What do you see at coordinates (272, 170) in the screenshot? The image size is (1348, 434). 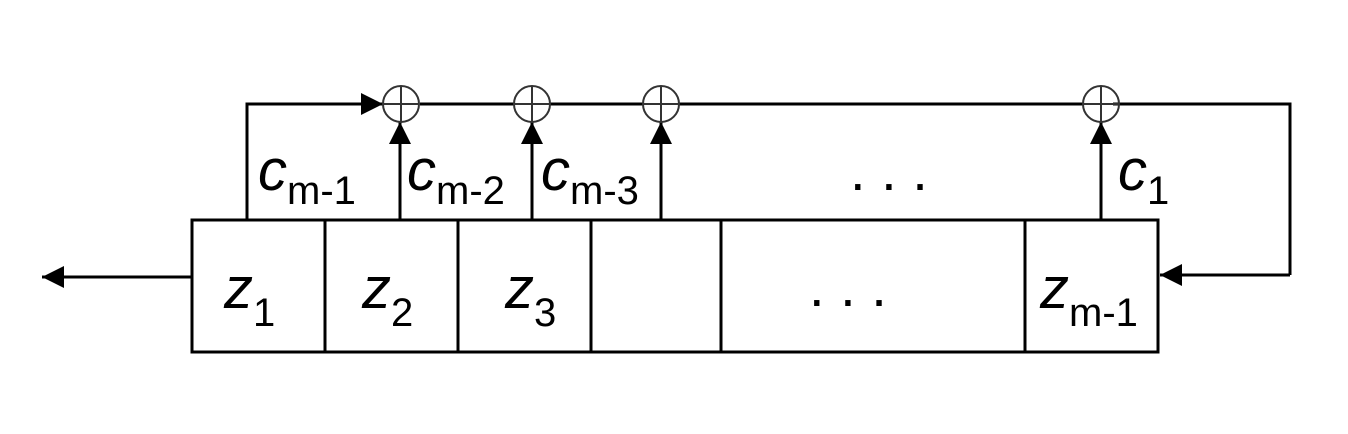 I see `coef-var-cm1: c` at bounding box center [272, 170].